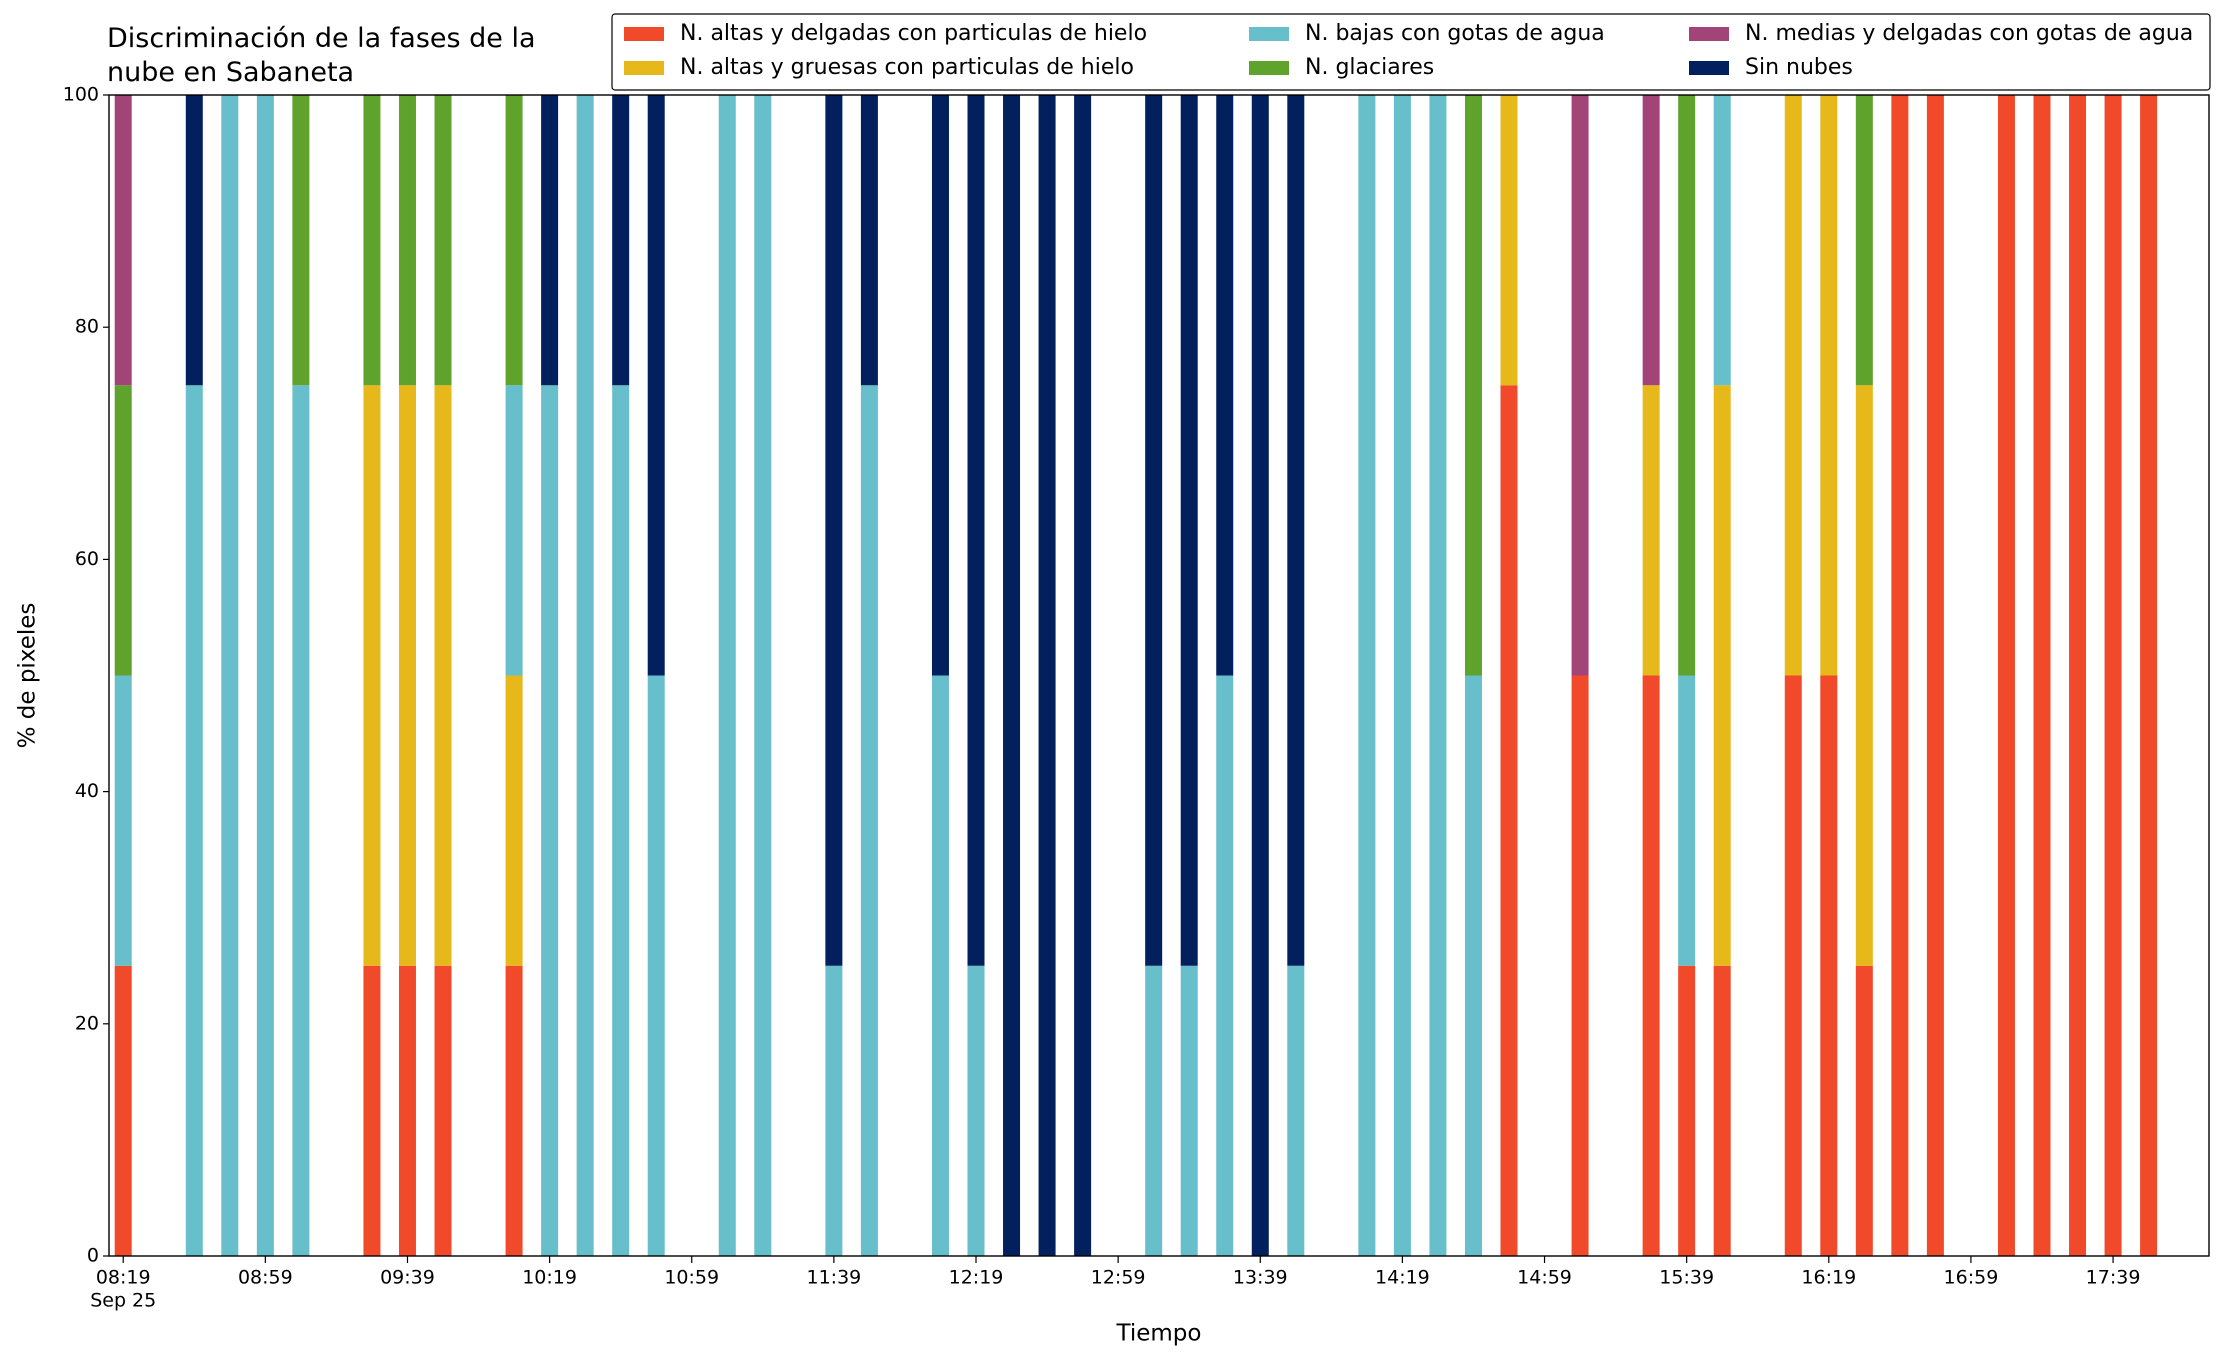  I want to click on y-tick-label: 0, so click(93, 1256).